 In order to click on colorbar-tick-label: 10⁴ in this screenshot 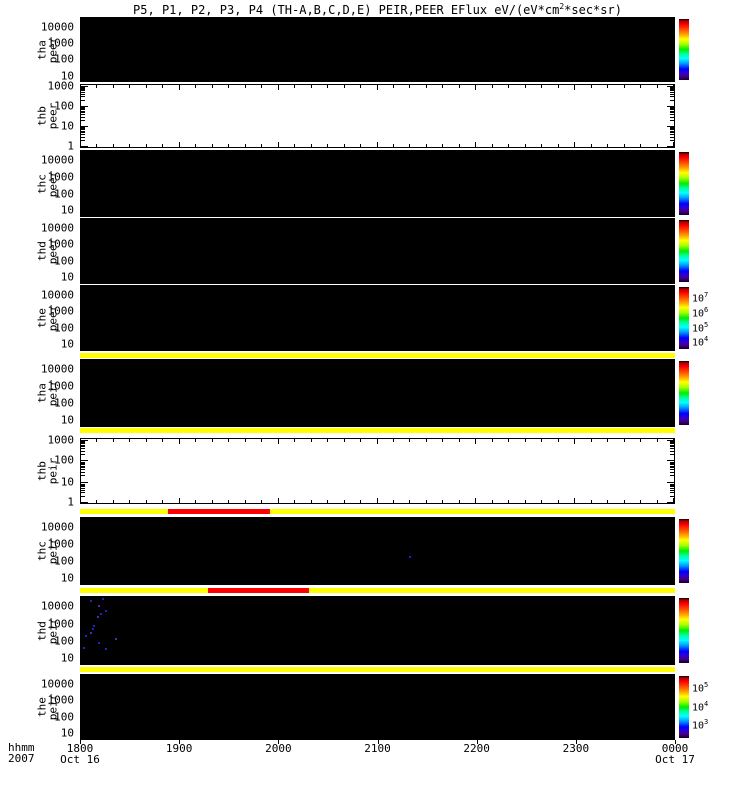, I will do `click(700, 341)`.